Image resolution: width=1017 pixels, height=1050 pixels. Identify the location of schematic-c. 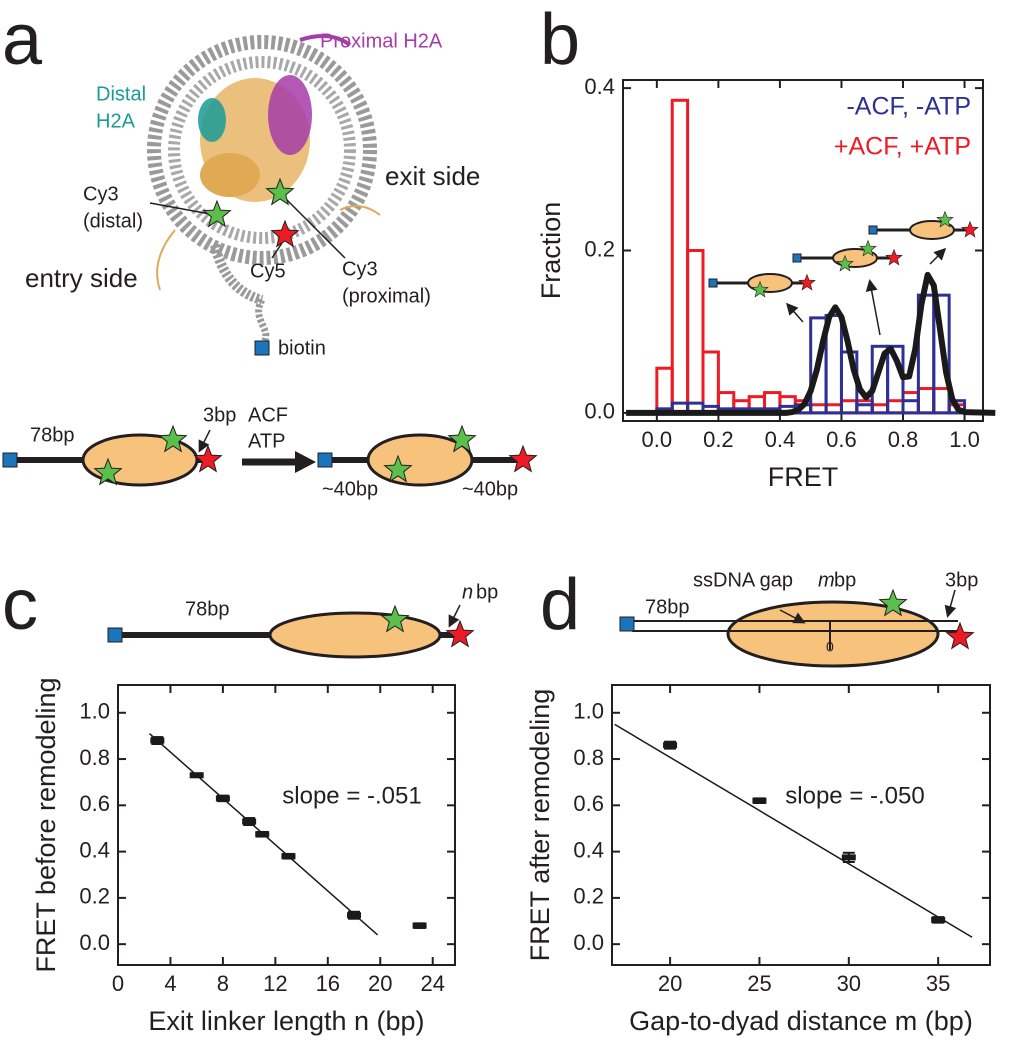
(290, 631).